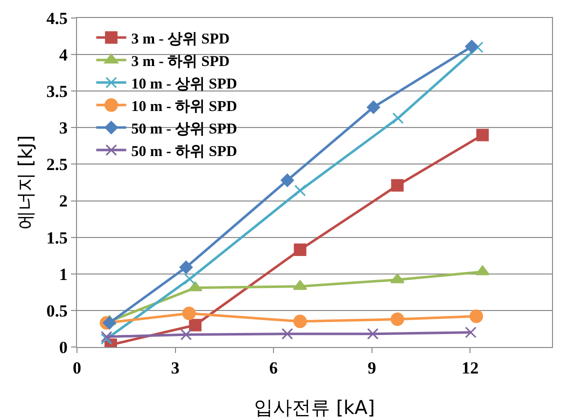  What do you see at coordinates (57, 238) in the screenshot?
I see `y-tick-label: 1.5` at bounding box center [57, 238].